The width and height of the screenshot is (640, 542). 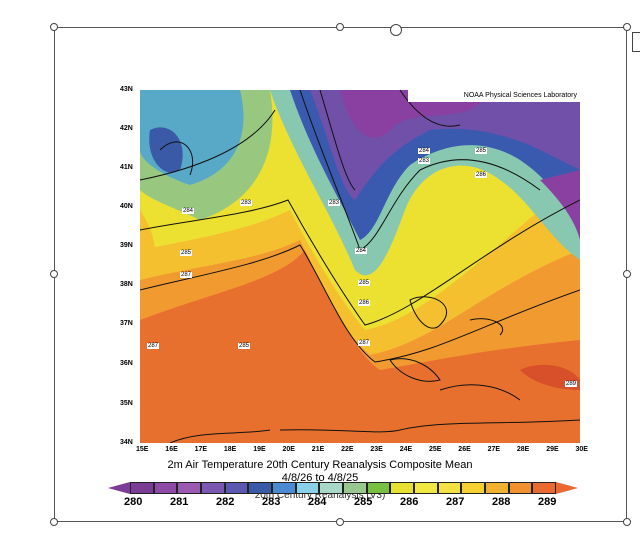 I want to click on figure-source: 20th Century Reanalysis (V3), so click(x=320, y=495).